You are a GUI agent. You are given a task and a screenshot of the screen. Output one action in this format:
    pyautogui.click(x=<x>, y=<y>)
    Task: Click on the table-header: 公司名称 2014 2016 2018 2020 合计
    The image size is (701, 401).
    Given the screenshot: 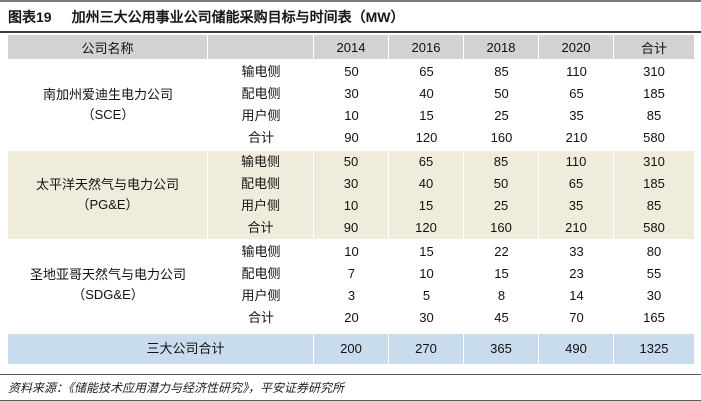 What is the action you would take?
    pyautogui.click(x=351, y=47)
    